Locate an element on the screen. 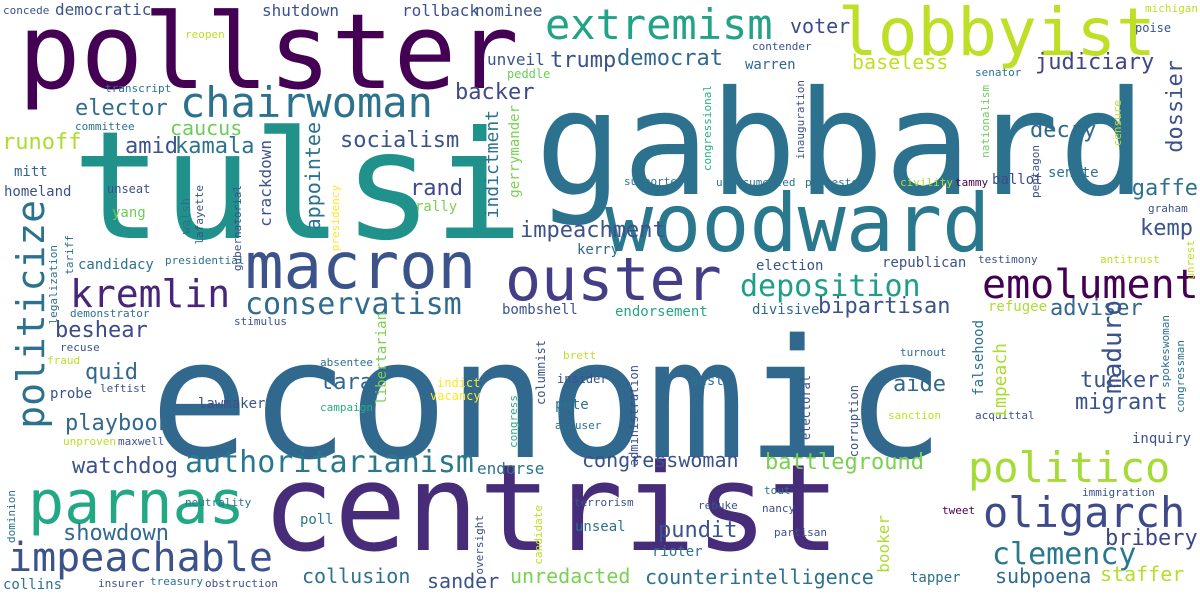  word-rally: rally is located at coordinates (436, 207).